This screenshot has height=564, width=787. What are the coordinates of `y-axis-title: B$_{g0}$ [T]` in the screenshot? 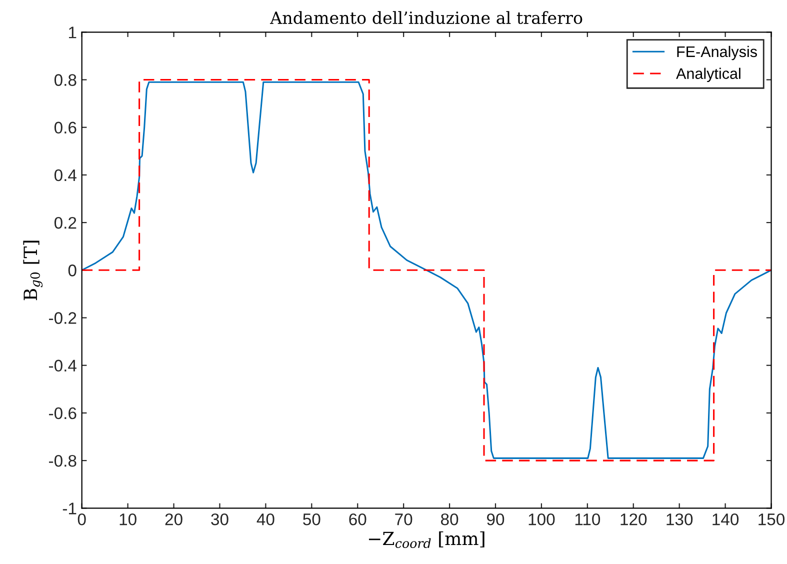 It's located at (33, 270).